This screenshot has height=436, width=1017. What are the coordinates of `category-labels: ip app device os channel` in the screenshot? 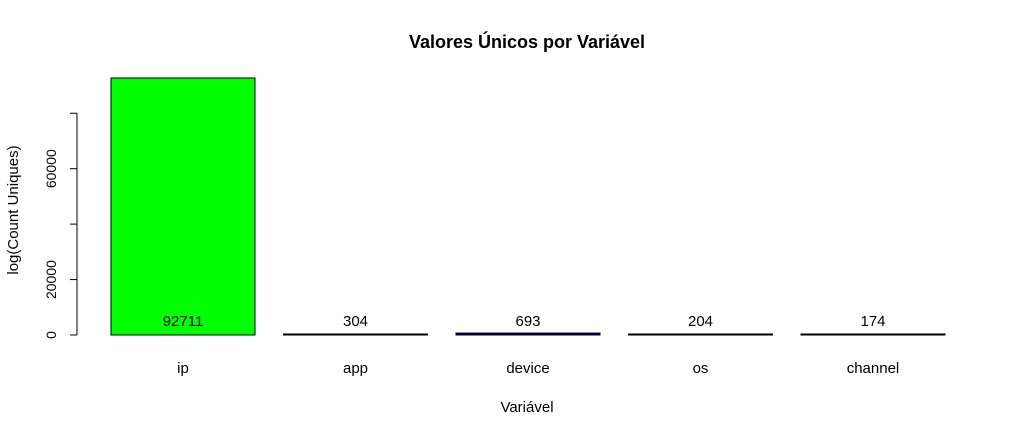 It's located at (538, 368).